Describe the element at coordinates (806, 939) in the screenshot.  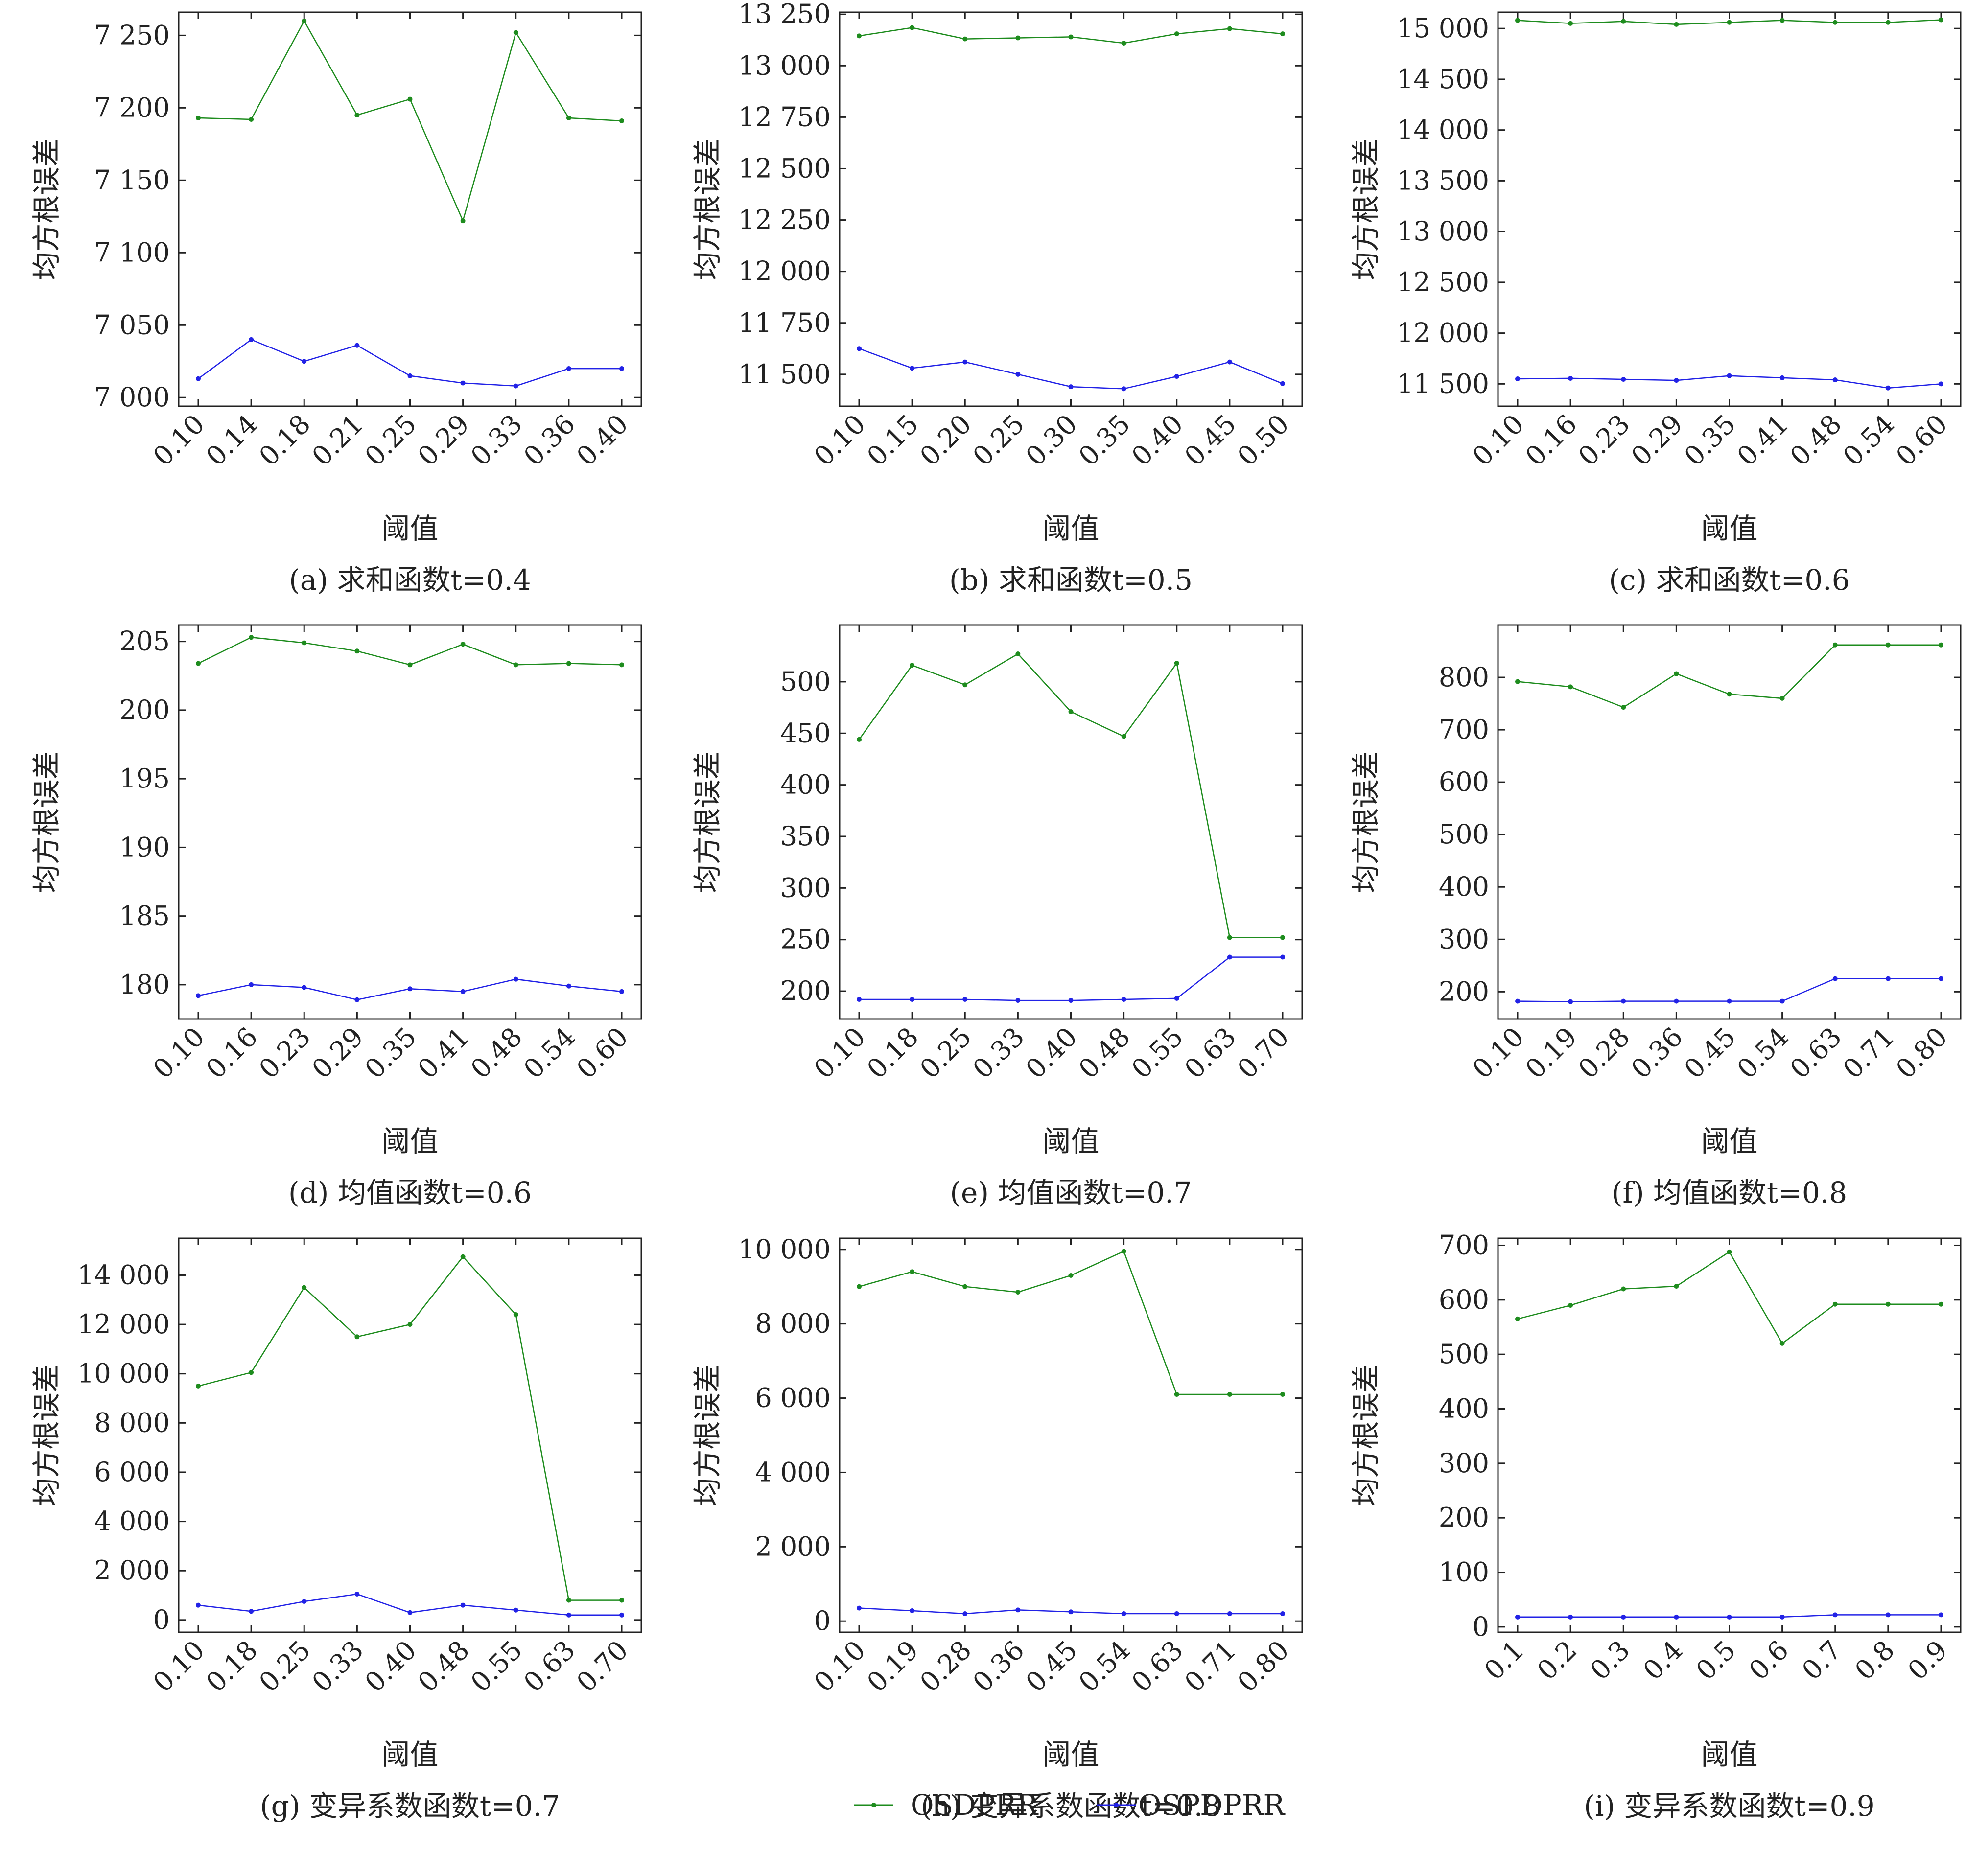
I see `y-tick-label: 250` at that location.